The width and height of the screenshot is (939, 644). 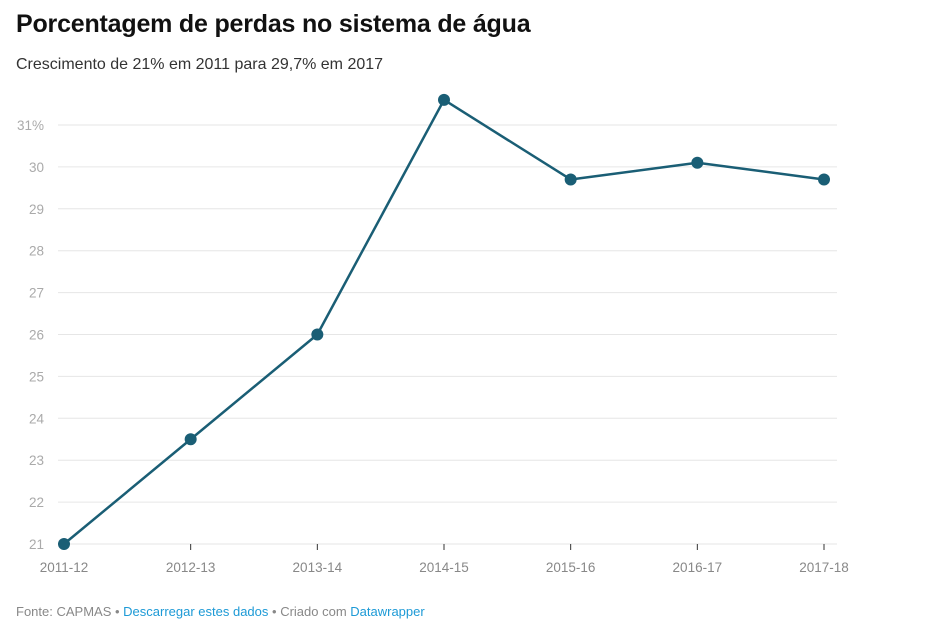 I want to click on y-tick-label: 23, so click(x=36, y=460).